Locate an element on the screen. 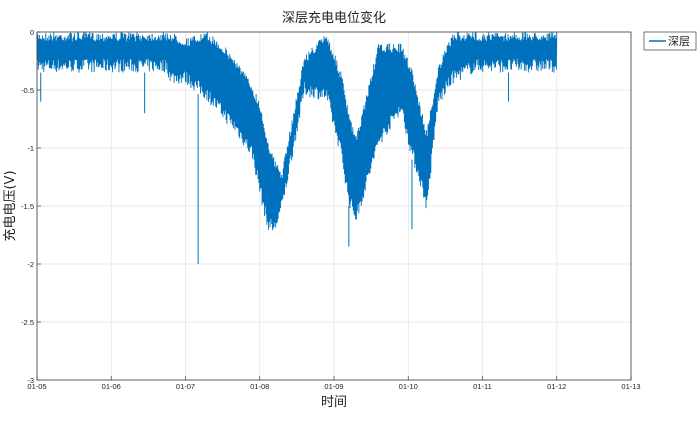 Image resolution: width=700 pixels, height=426 pixels. y-tick-label: -1.5 is located at coordinates (27, 206).